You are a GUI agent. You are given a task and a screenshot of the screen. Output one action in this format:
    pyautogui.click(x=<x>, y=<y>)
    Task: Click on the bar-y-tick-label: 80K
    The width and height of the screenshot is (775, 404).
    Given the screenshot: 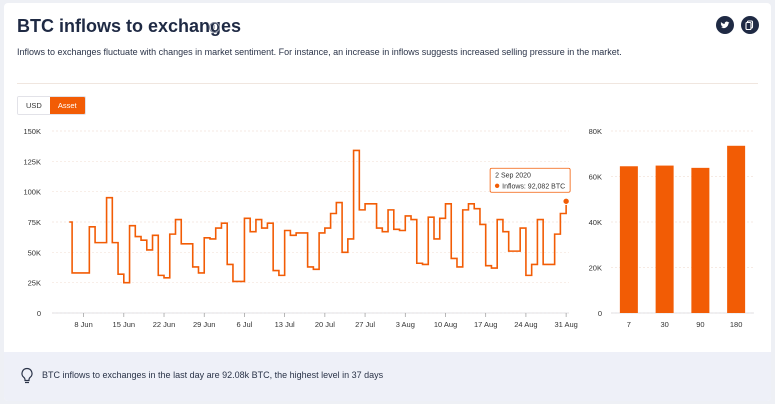 What is the action you would take?
    pyautogui.click(x=595, y=131)
    